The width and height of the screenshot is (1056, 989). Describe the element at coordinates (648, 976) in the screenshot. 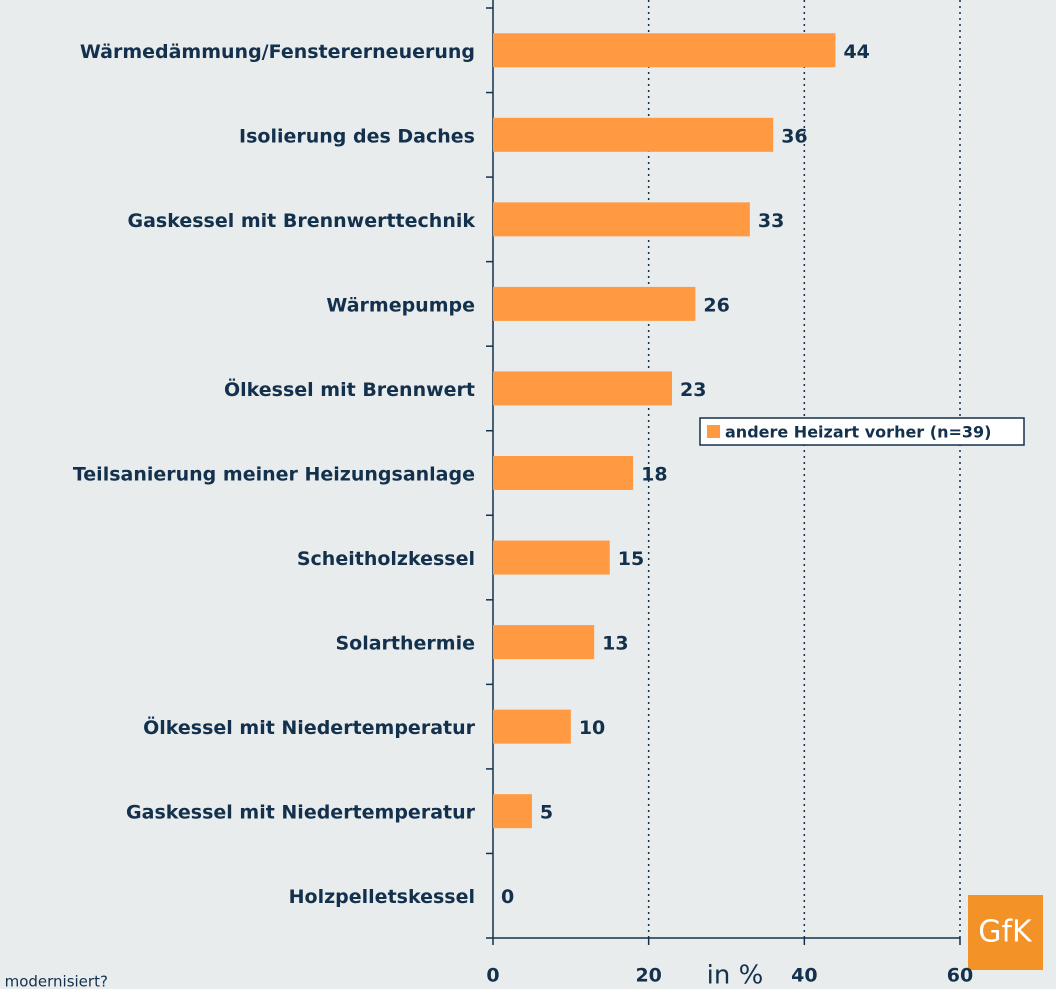

I see `x-tick-label: 20` at that location.